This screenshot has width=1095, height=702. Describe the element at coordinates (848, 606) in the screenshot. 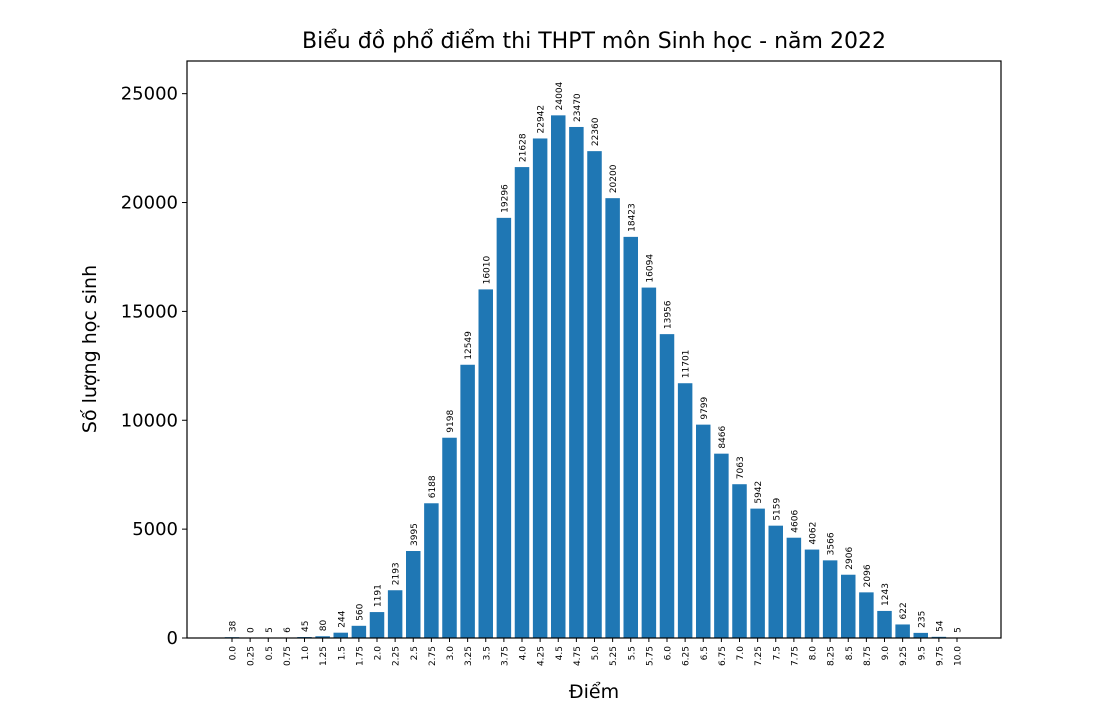

I see `bar-8.5` at that location.